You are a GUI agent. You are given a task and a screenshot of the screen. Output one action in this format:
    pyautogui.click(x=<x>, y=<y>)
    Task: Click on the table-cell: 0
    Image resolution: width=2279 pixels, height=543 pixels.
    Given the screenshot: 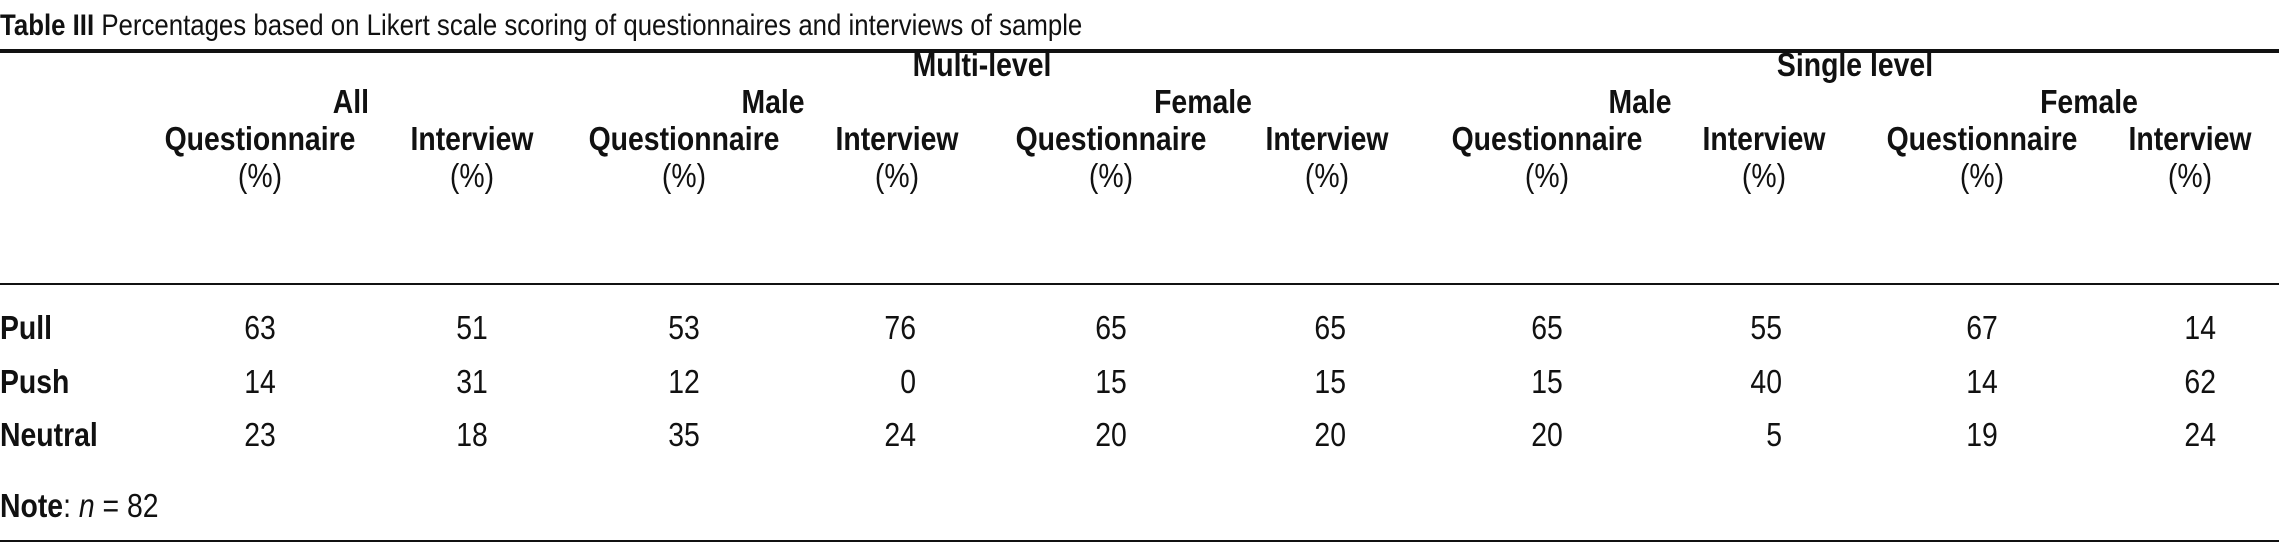 What is the action you would take?
    pyautogui.click(x=908, y=381)
    